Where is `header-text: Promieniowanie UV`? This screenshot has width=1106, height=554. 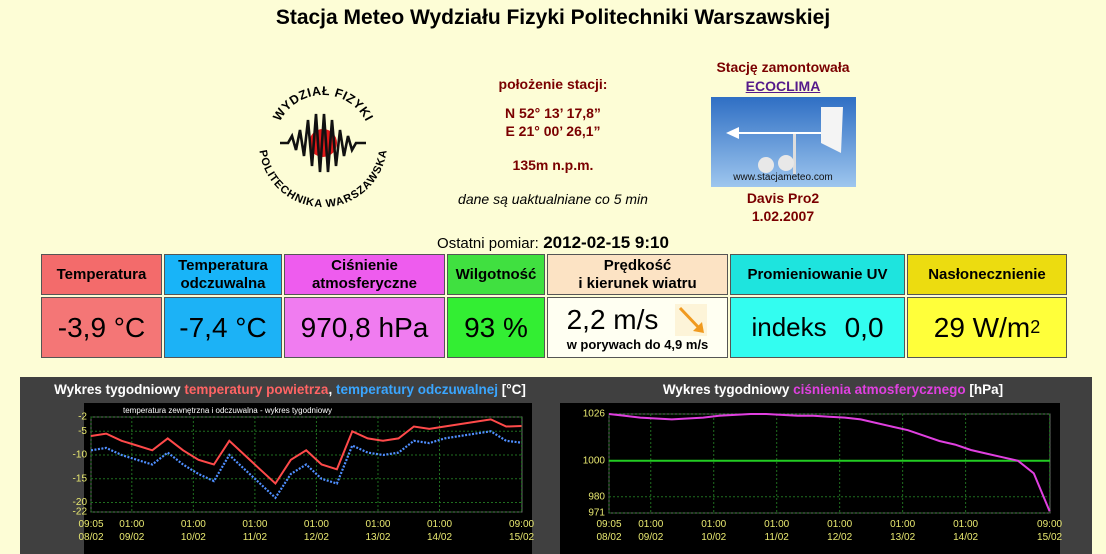 header-text: Promieniowanie UV is located at coordinates (817, 274).